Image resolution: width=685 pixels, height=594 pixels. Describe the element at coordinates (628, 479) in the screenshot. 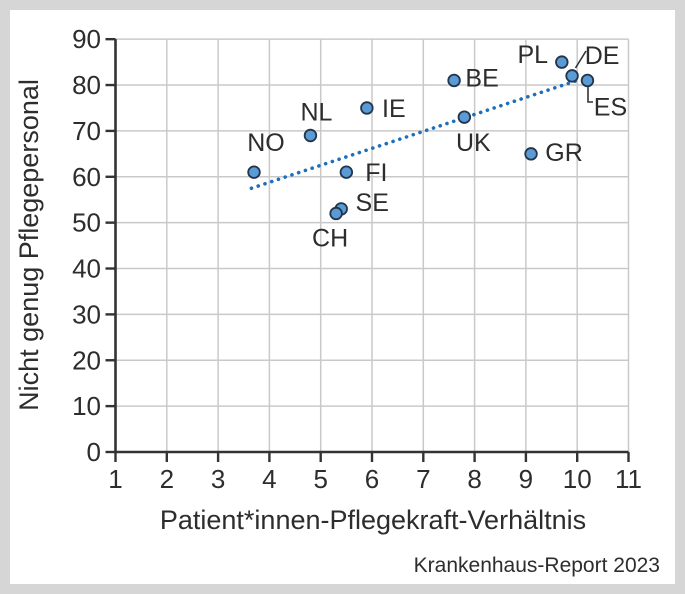

I see `x-tick-label: 11` at that location.